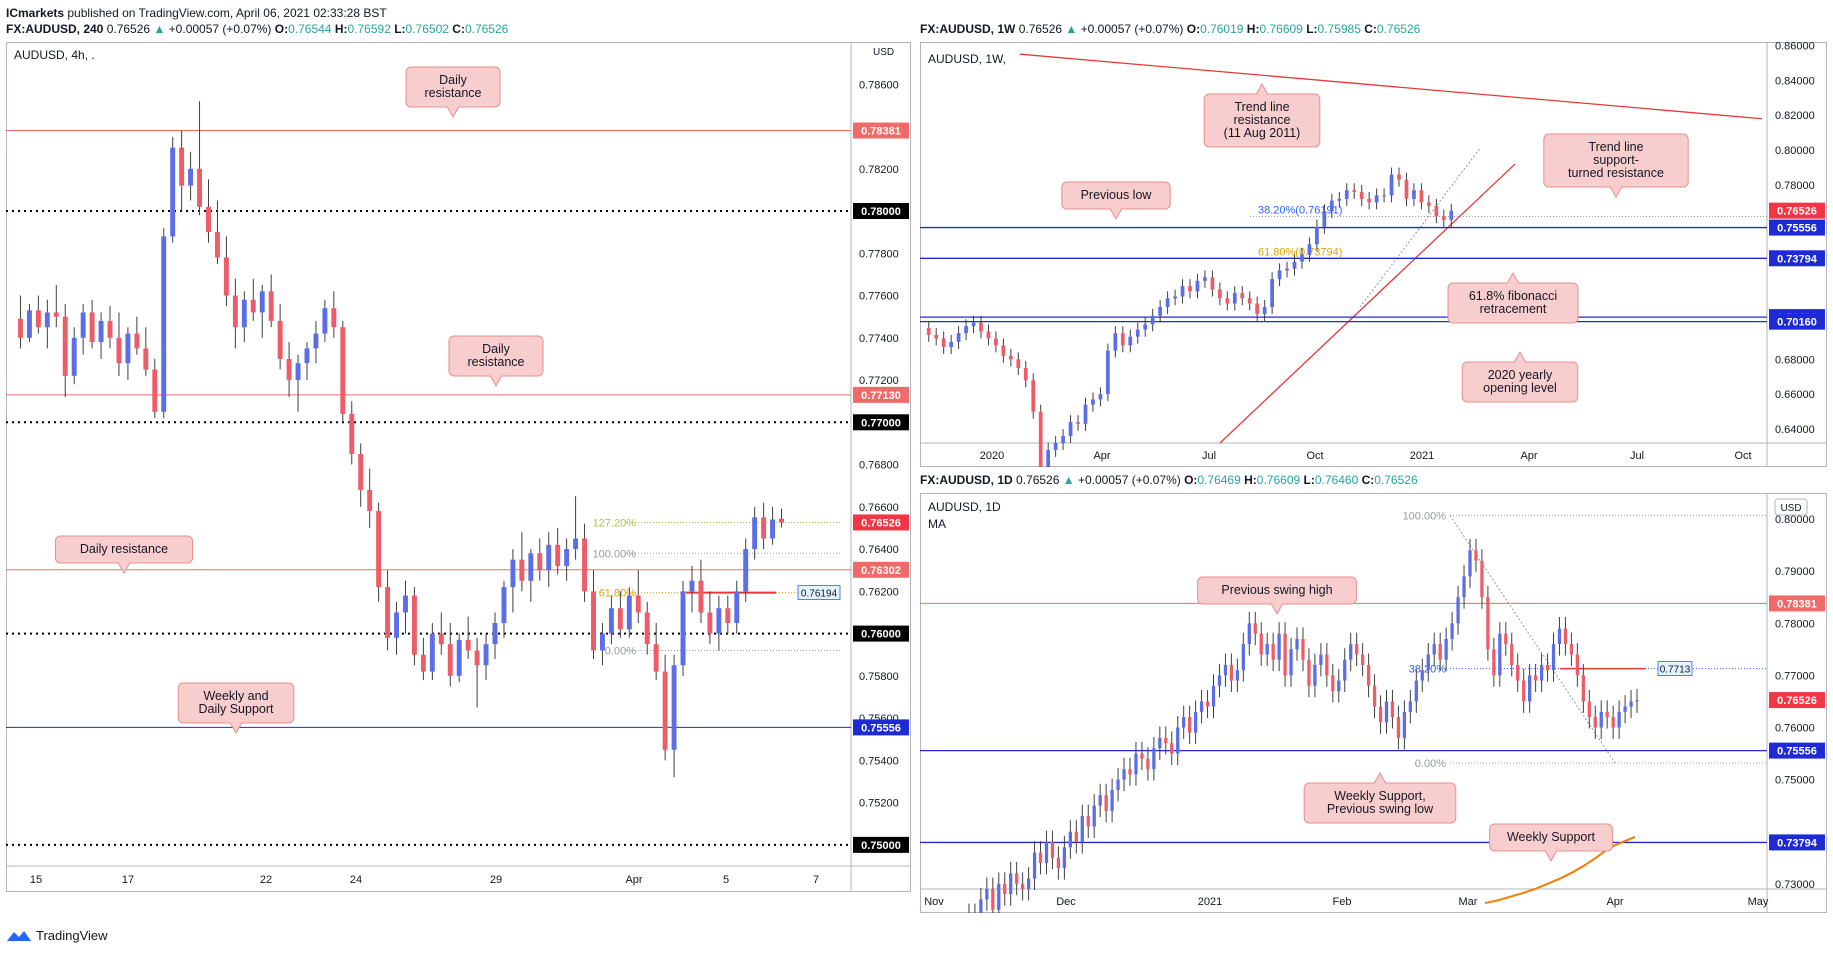 The width and height of the screenshot is (1833, 953). I want to click on x-tick-label: Dec, so click(1066, 902).